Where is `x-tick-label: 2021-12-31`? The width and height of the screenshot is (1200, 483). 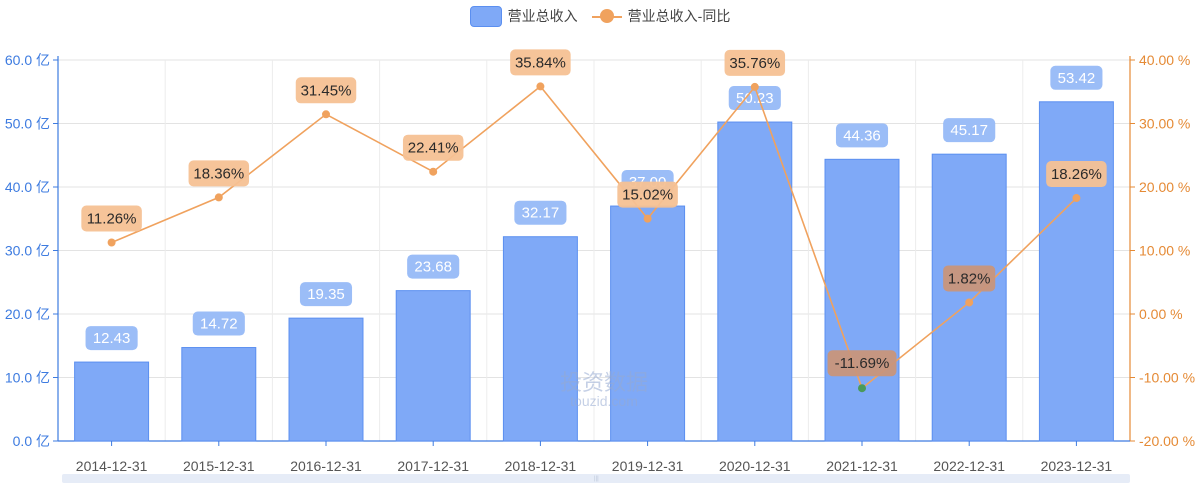 x-tick-label: 2021-12-31 is located at coordinates (862, 466).